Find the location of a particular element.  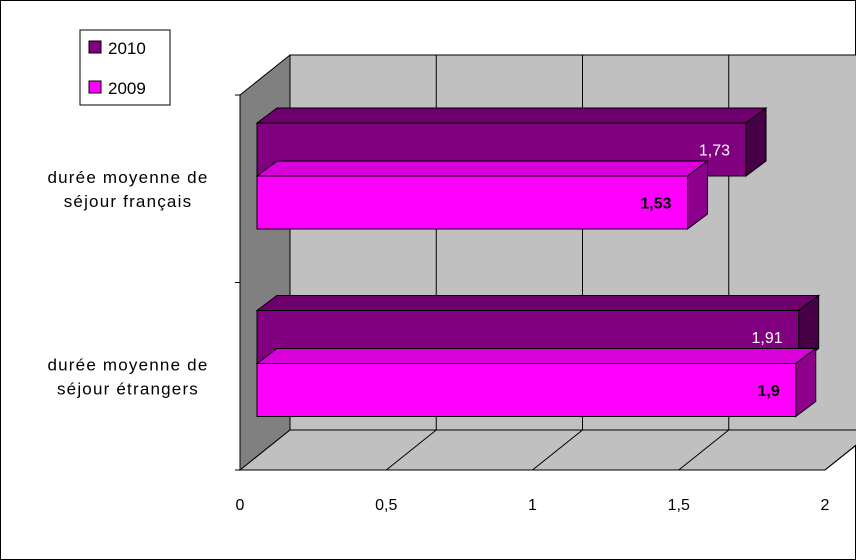

x-tick-labels: 0 0,5 1 1,5 2 is located at coordinates (533, 505).